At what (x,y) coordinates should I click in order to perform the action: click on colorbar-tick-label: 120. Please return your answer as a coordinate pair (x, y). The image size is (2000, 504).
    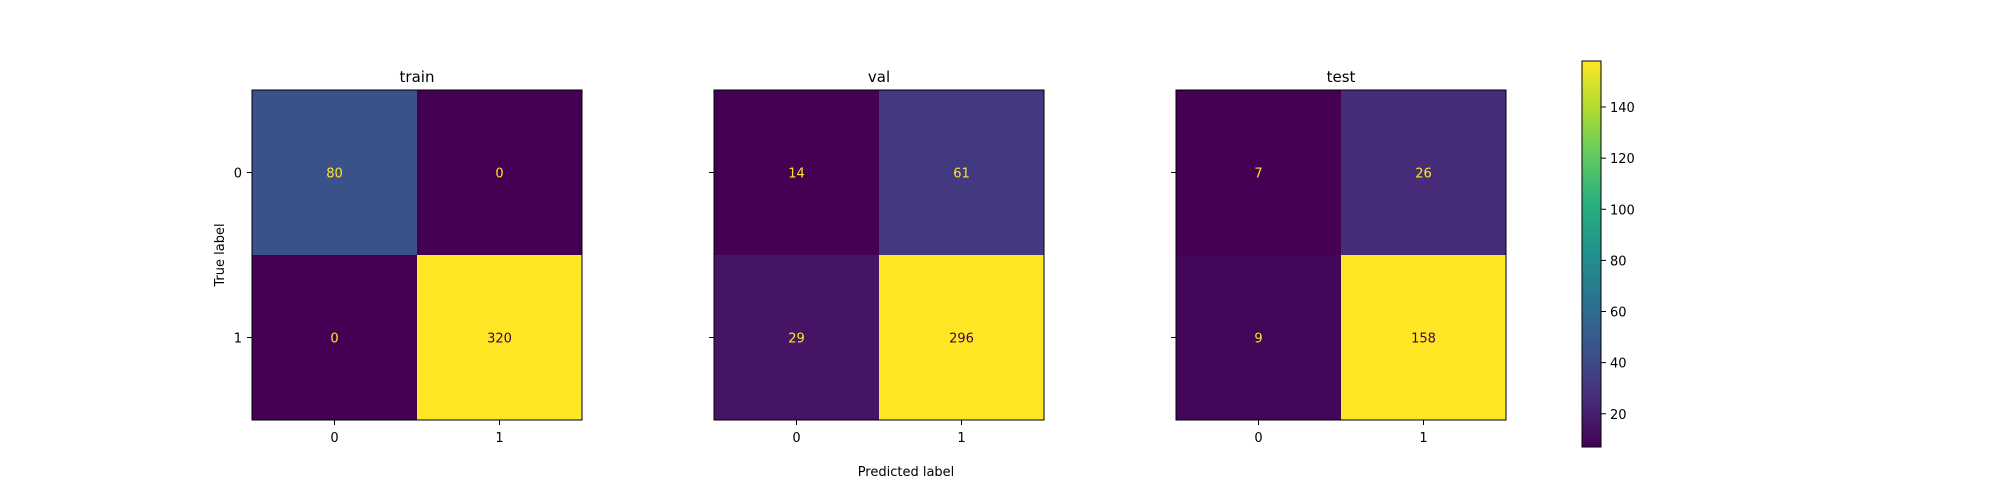
    Looking at the image, I should click on (1622, 159).